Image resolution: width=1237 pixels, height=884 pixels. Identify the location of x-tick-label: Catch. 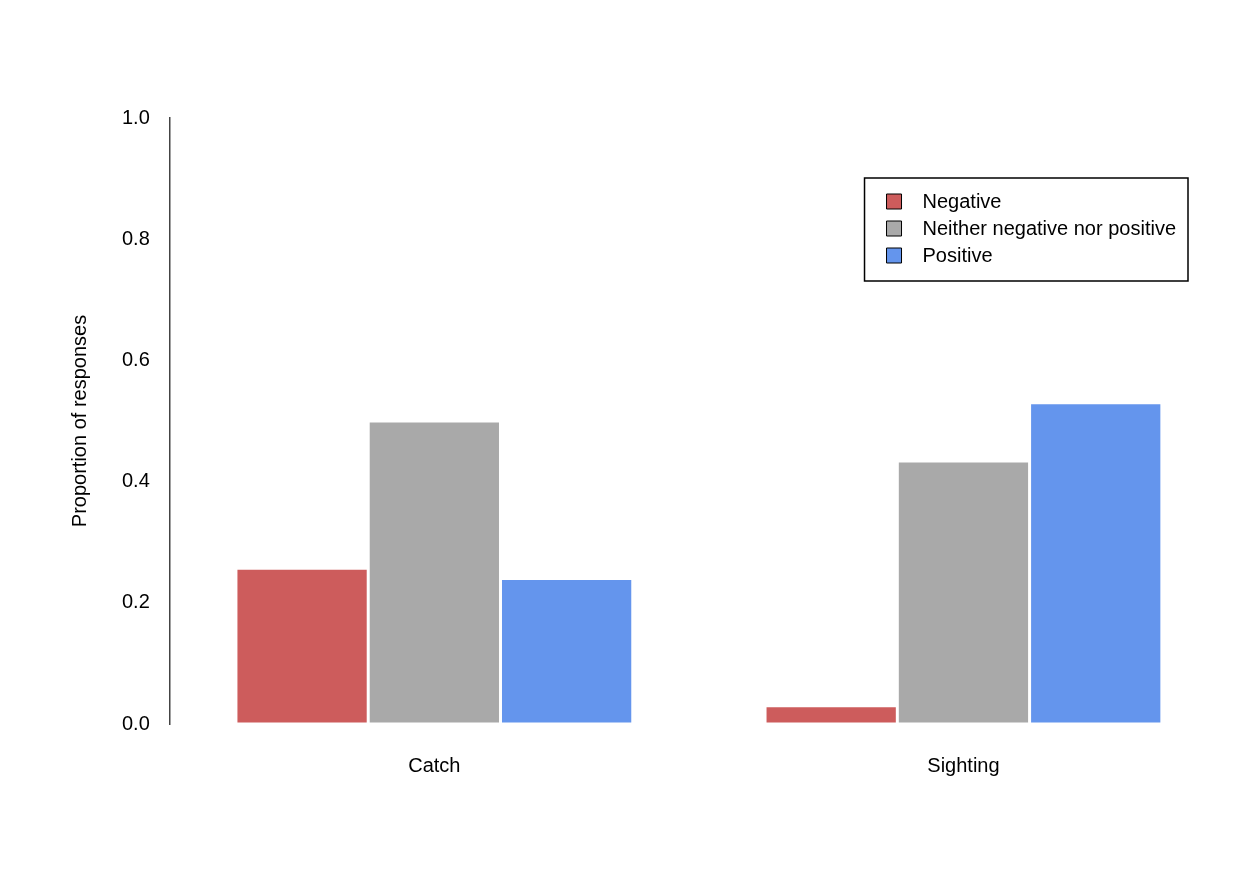
(434, 764).